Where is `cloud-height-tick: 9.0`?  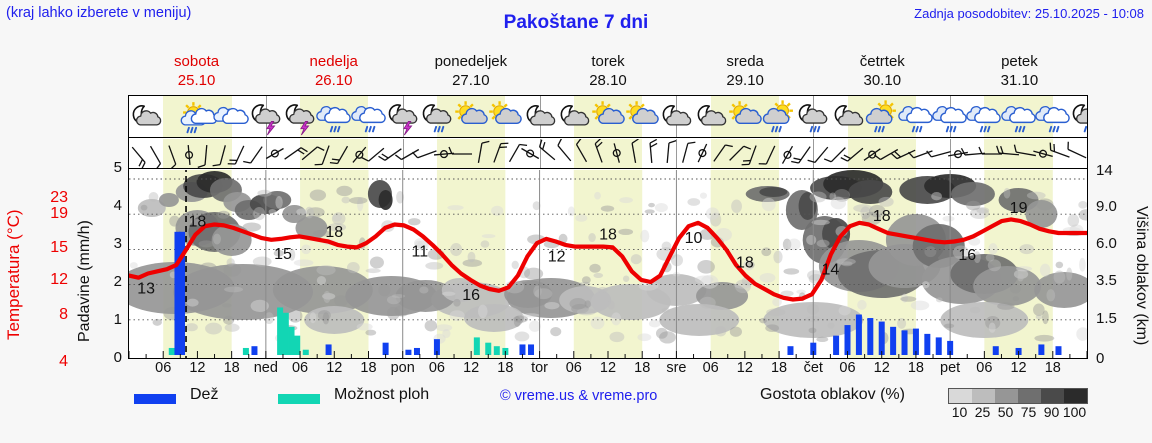 cloud-height-tick: 9.0 is located at coordinates (1106, 206).